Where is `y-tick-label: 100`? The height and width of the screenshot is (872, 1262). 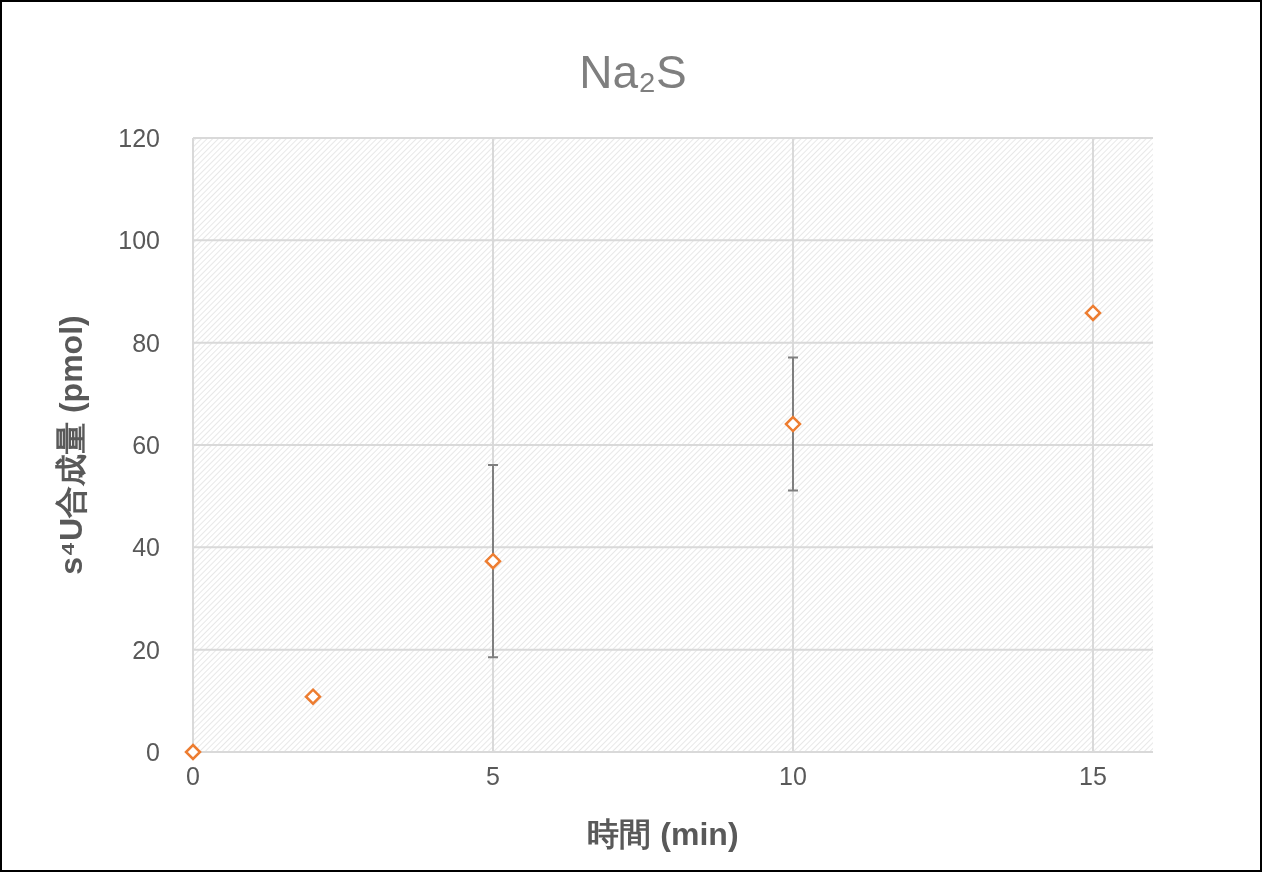 y-tick-label: 100 is located at coordinates (139, 240).